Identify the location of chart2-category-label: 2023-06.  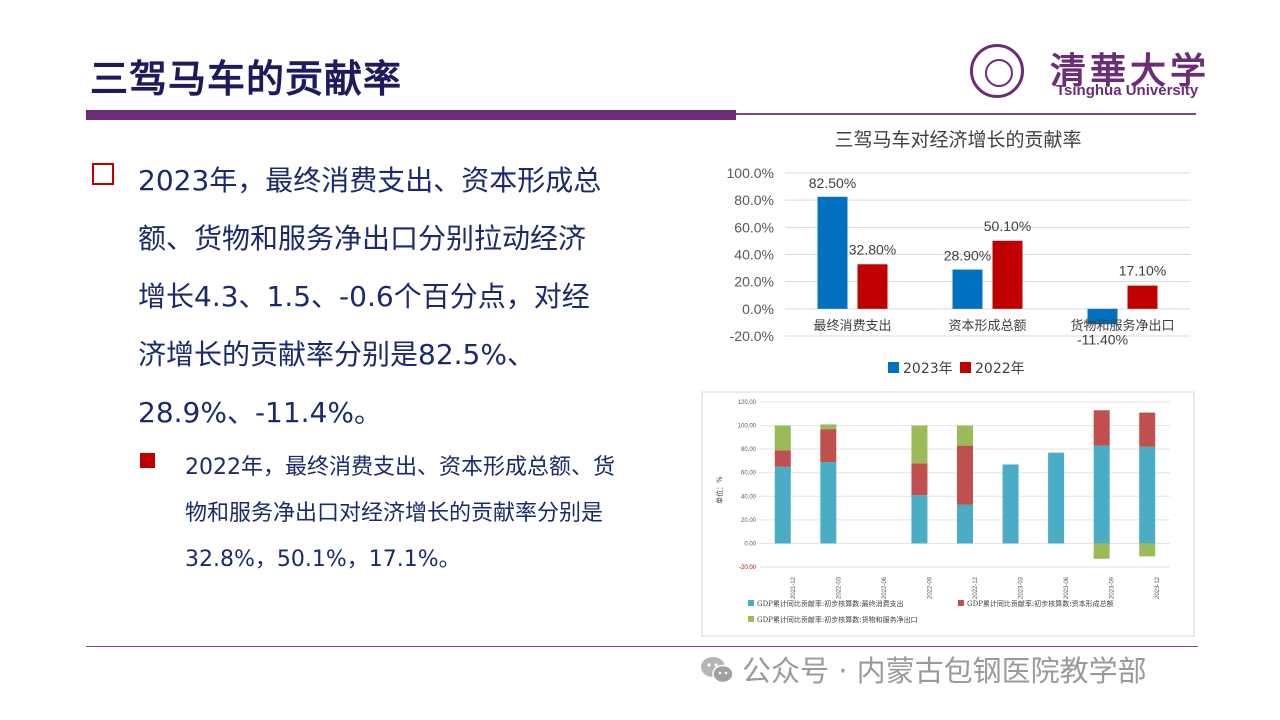
(1067, 587).